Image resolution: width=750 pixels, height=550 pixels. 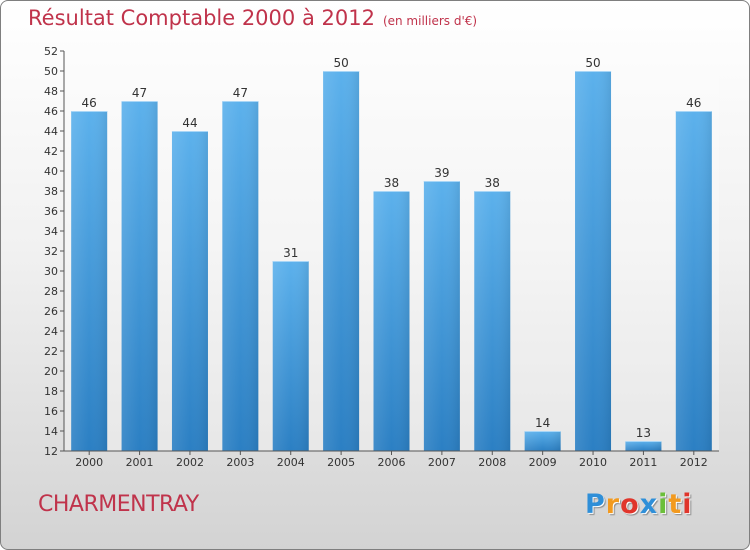 What do you see at coordinates (51, 51) in the screenshot?
I see `y-tick-label: 52` at bounding box center [51, 51].